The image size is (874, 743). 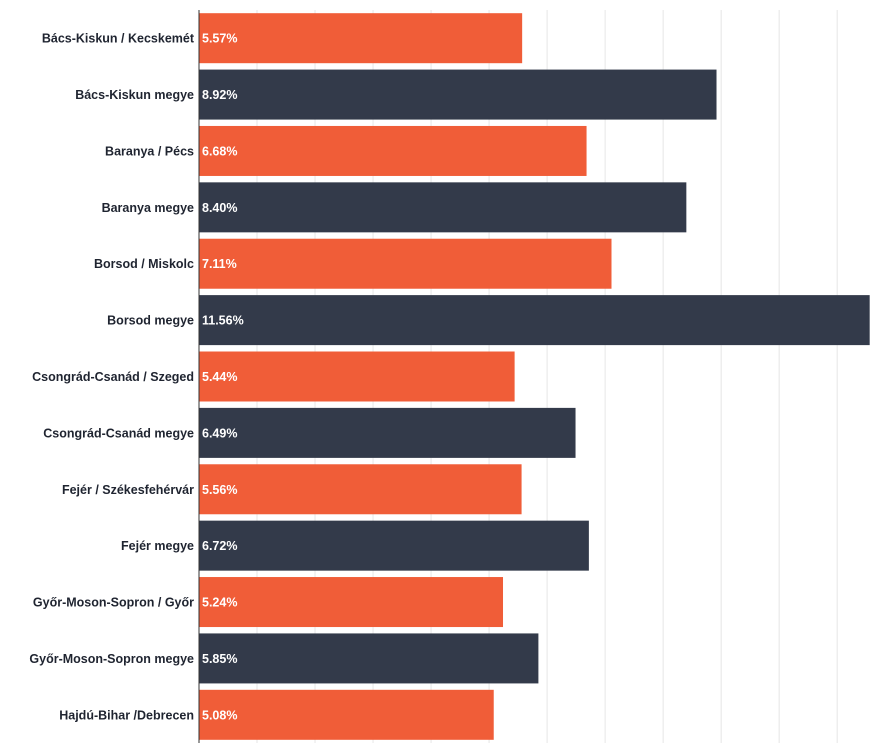 What do you see at coordinates (219, 151) in the screenshot?
I see `value-label: 6.68%` at bounding box center [219, 151].